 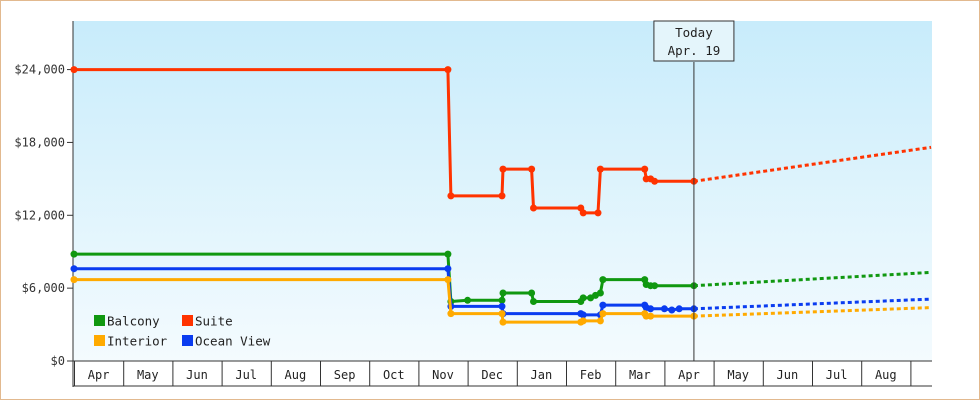 I want to click on legend: Balcony Suite Interior Ocean View, so click(x=182, y=331).